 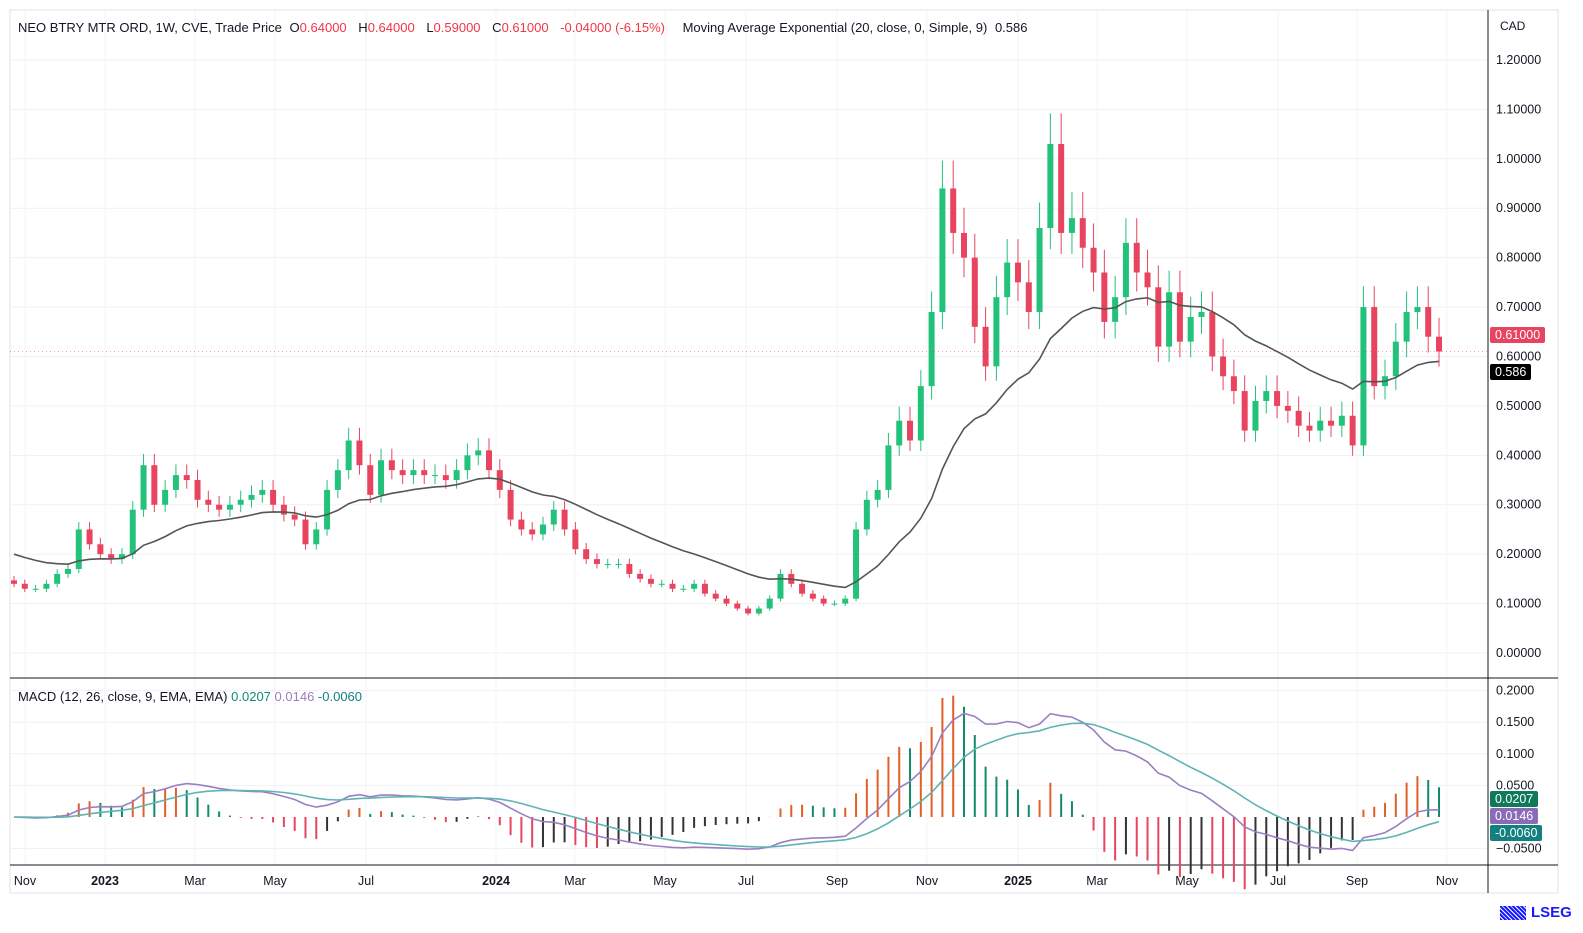 What do you see at coordinates (496, 881) in the screenshot?
I see `time-tick-label: 2024` at bounding box center [496, 881].